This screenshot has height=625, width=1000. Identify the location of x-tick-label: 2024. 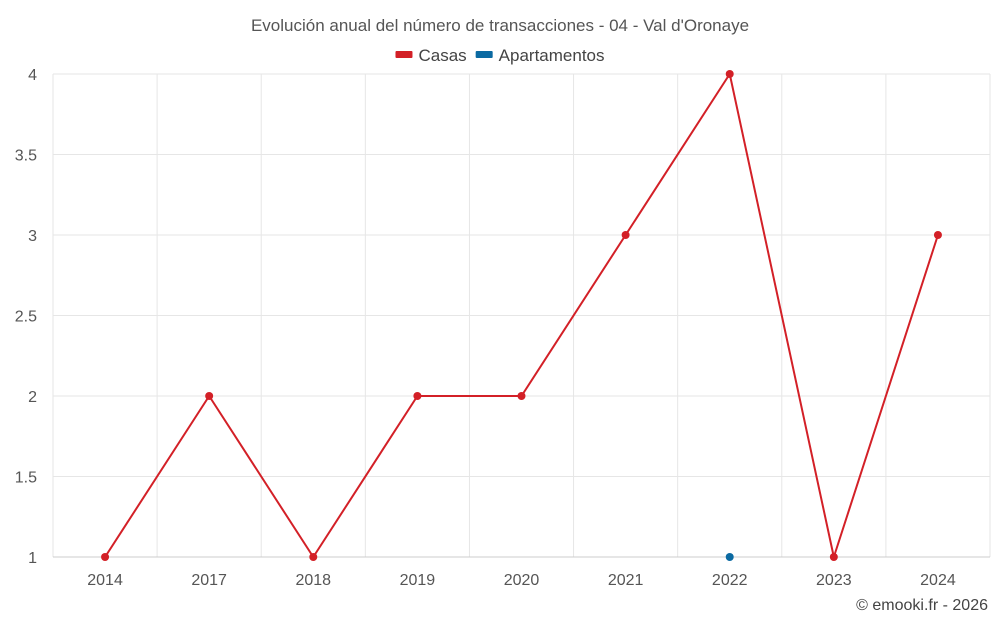
(938, 580).